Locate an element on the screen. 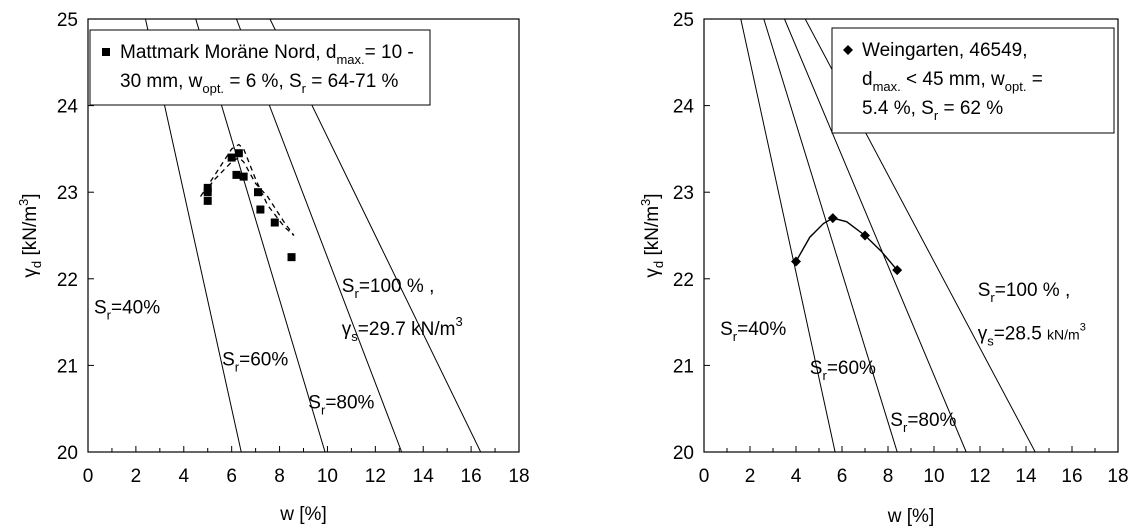 This screenshot has height=526, width=1141. annotation-label: Sr=100 % , is located at coordinates (388, 288).